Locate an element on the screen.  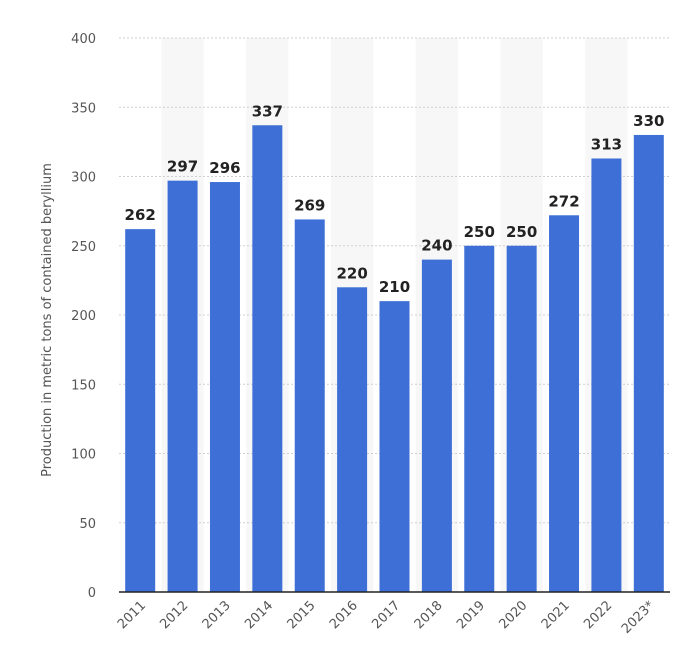
bar-2014 is located at coordinates (267, 358).